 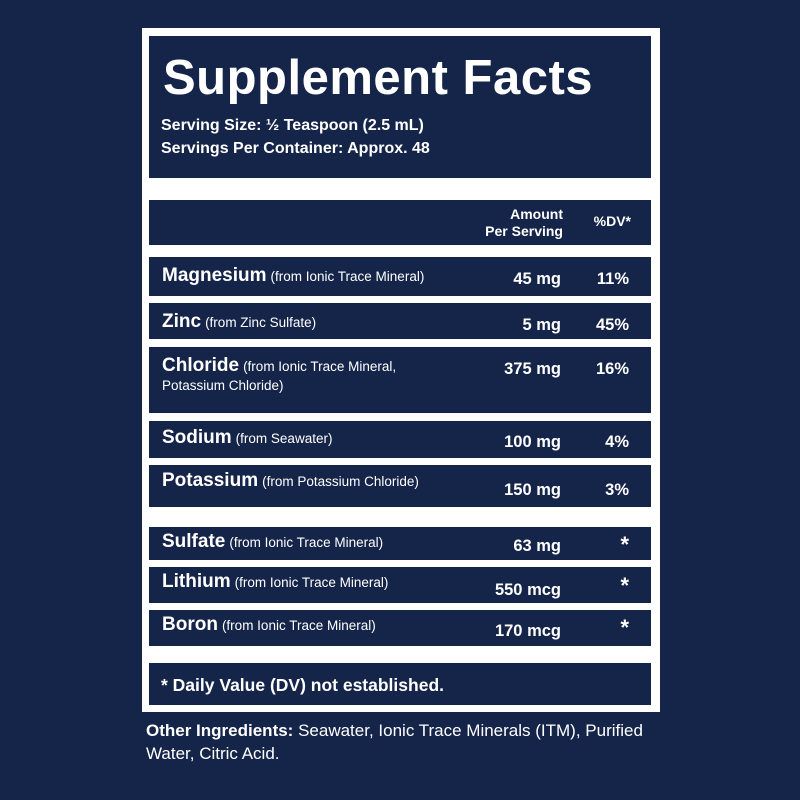 I want to click on nutrient-amount: 550 mcg, so click(x=527, y=590).